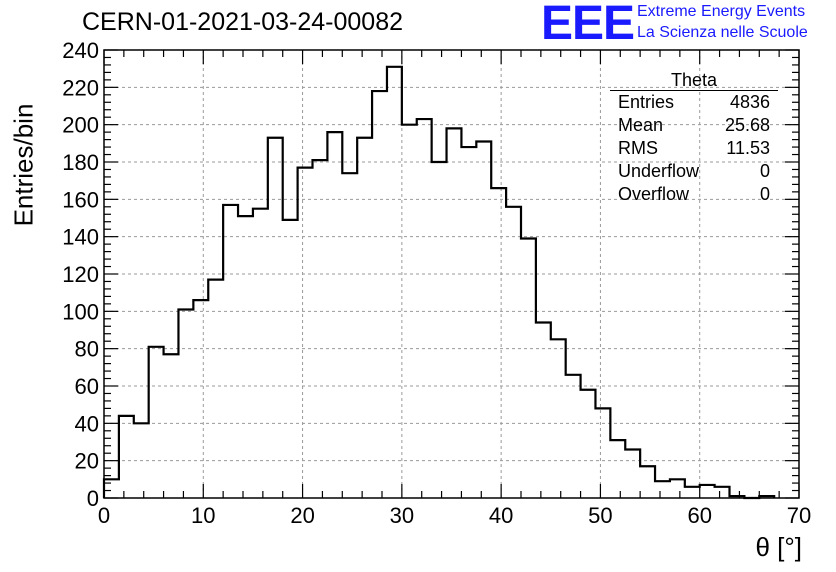 Image resolution: width=836 pixels, height=572 pixels. I want to click on stats-row-overflow: Overflow 0, so click(694, 194).